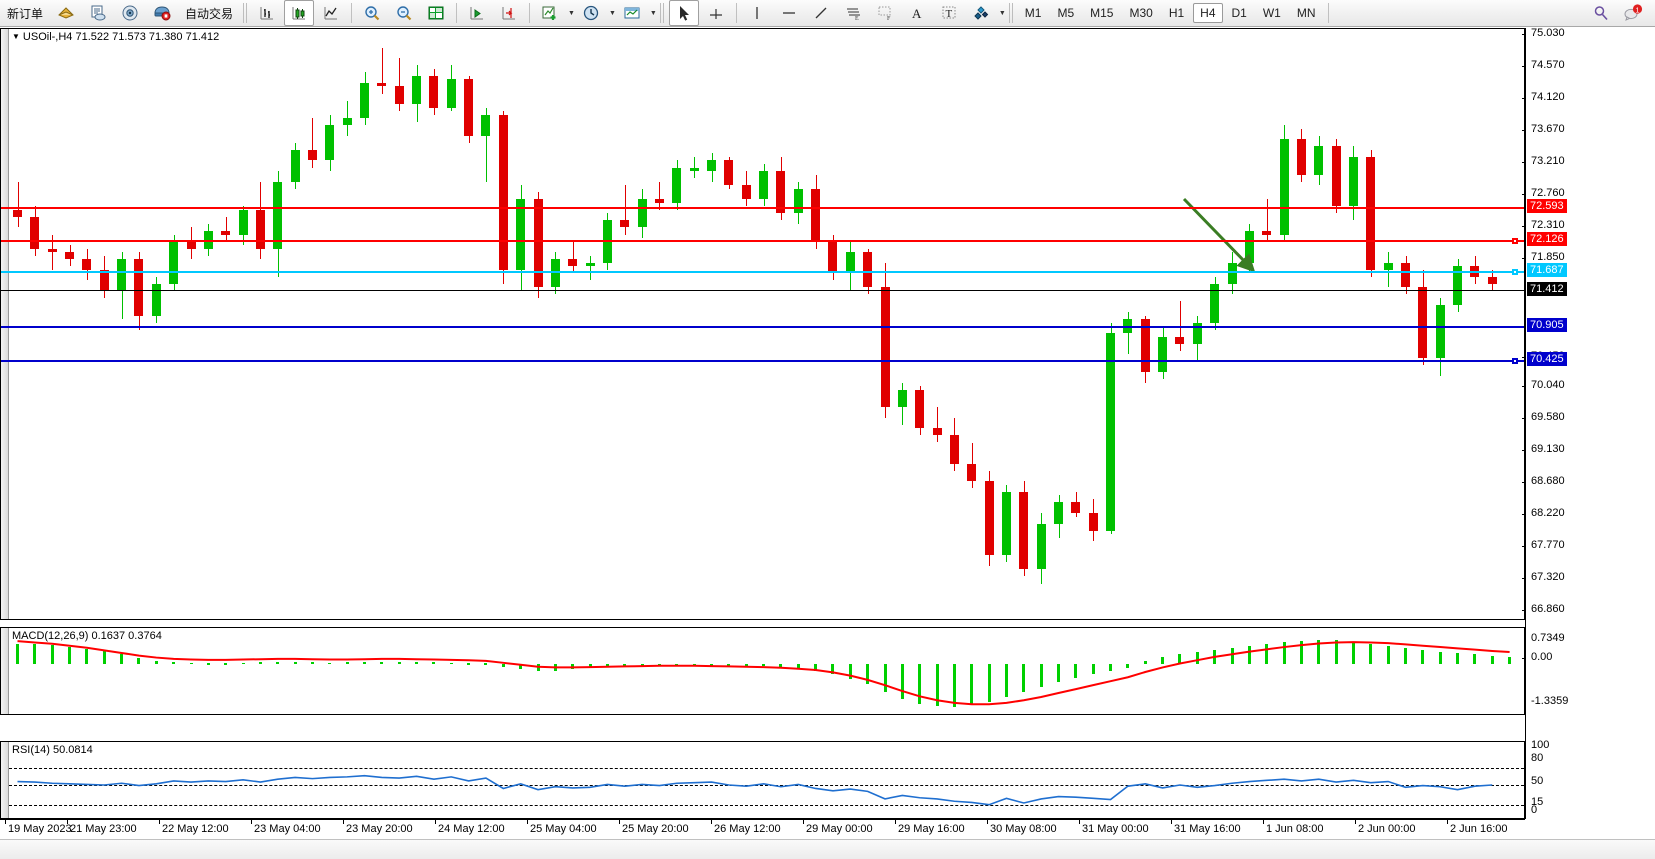  I want to click on auto-trading-button: 自动交易, so click(209, 13).